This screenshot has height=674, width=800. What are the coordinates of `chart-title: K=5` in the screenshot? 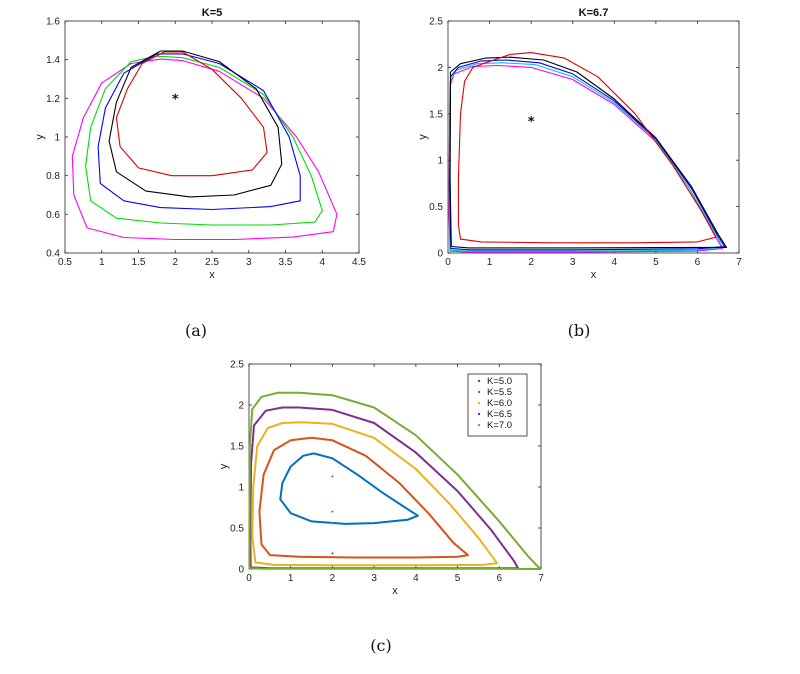 It's located at (212, 13).